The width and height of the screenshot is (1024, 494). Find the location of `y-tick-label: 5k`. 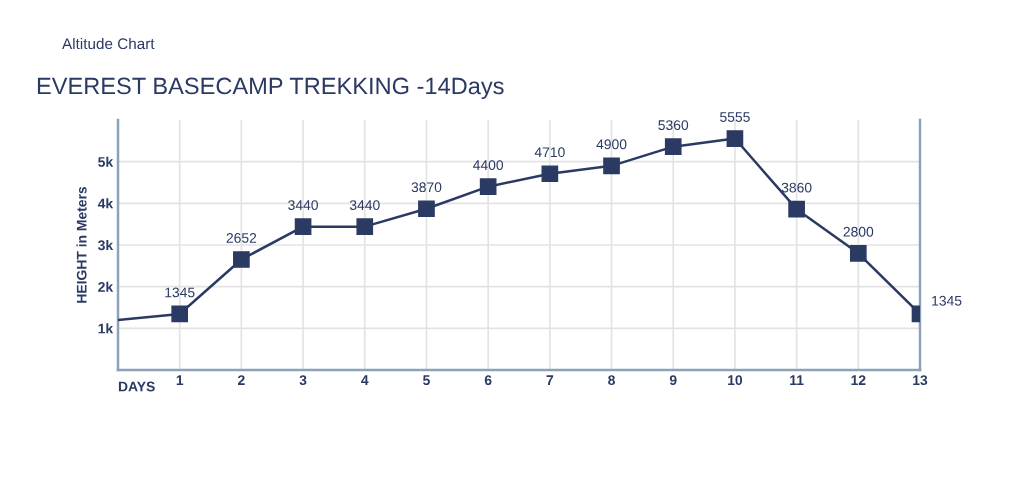

y-tick-label: 5k is located at coordinates (106, 161).